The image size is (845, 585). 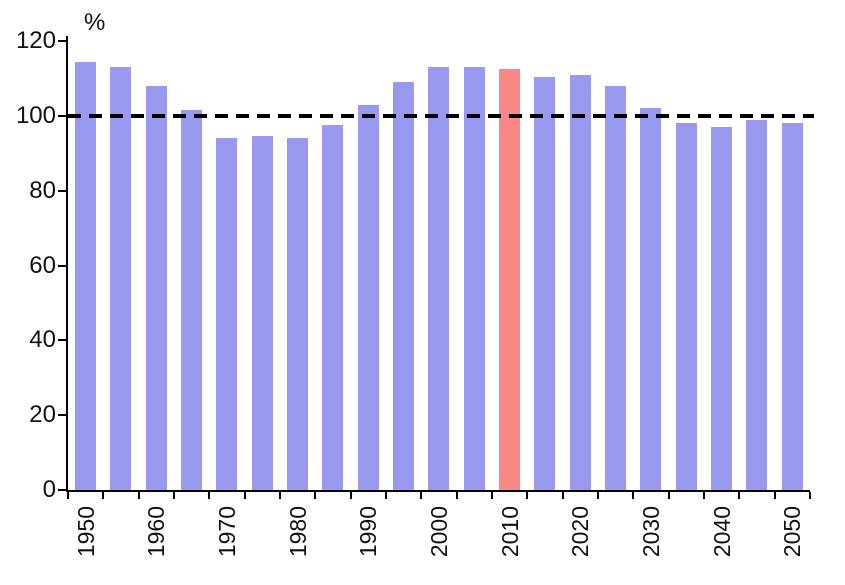 What do you see at coordinates (298, 314) in the screenshot?
I see `bar-1980` at bounding box center [298, 314].